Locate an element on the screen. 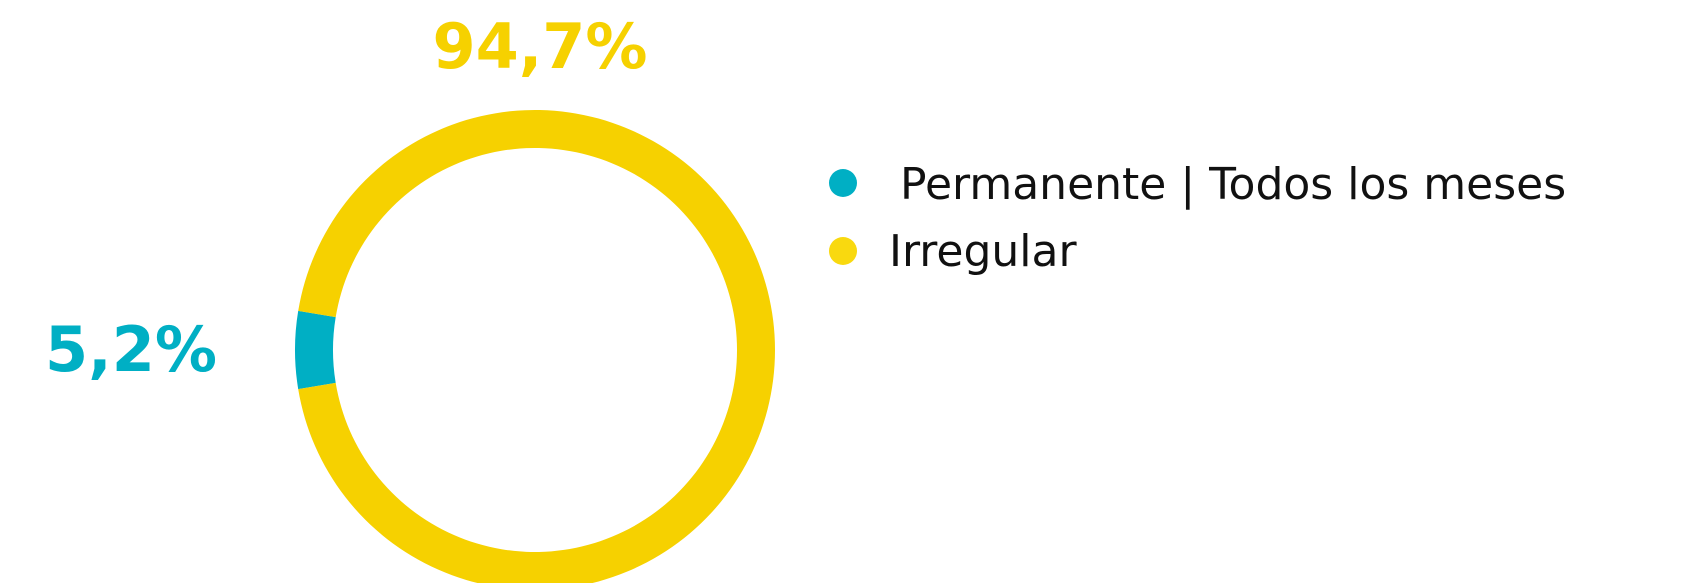  legend-swatch-permanente is located at coordinates (843, 183).